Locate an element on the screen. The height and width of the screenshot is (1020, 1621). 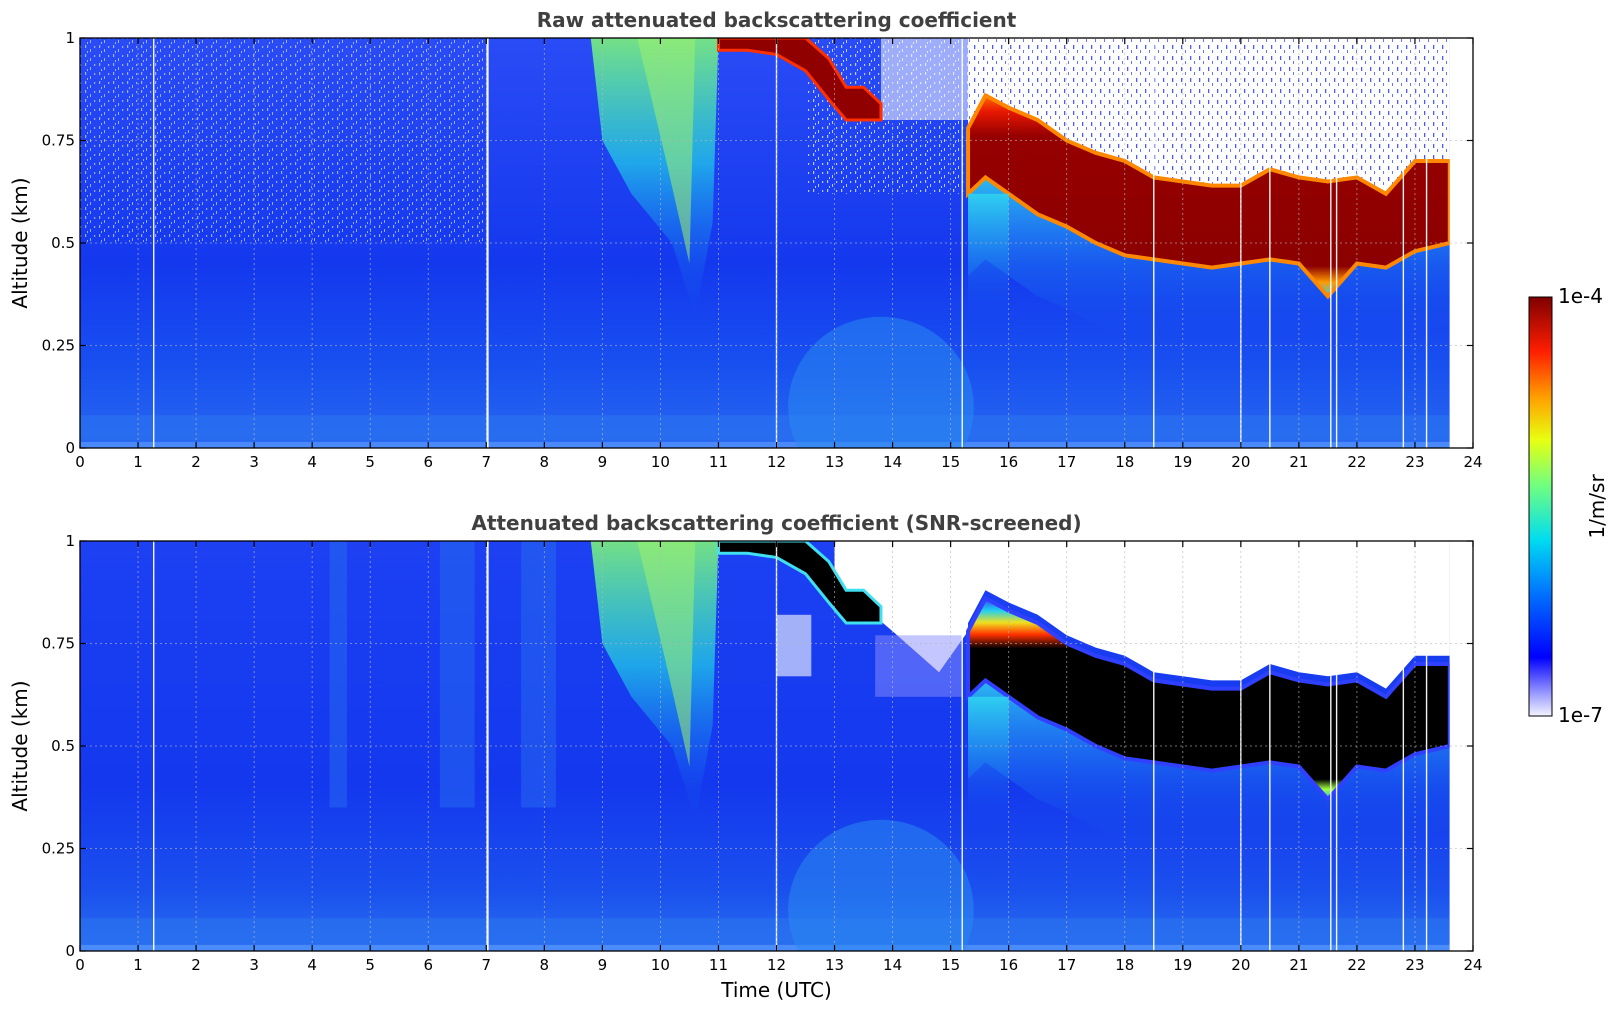
colorbar-max-label: 1e-4 is located at coordinates (1580, 296).